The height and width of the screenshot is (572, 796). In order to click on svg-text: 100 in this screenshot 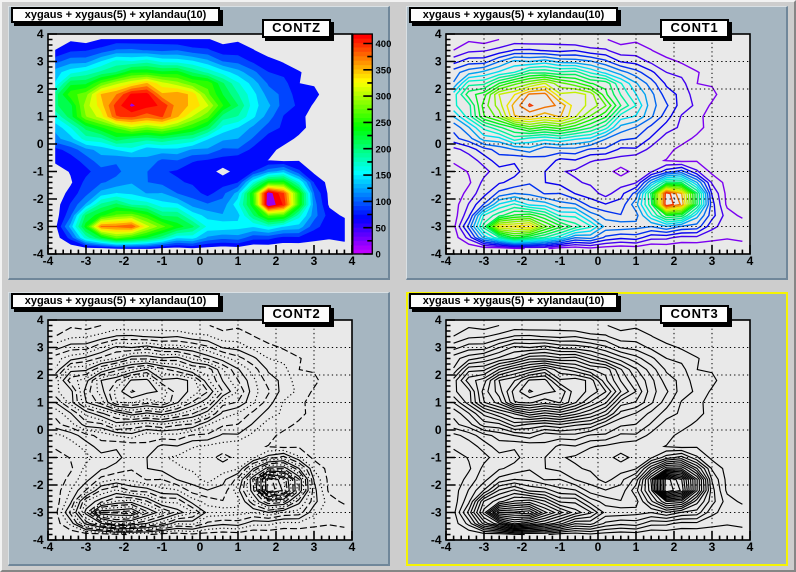, I will do `click(384, 202)`.